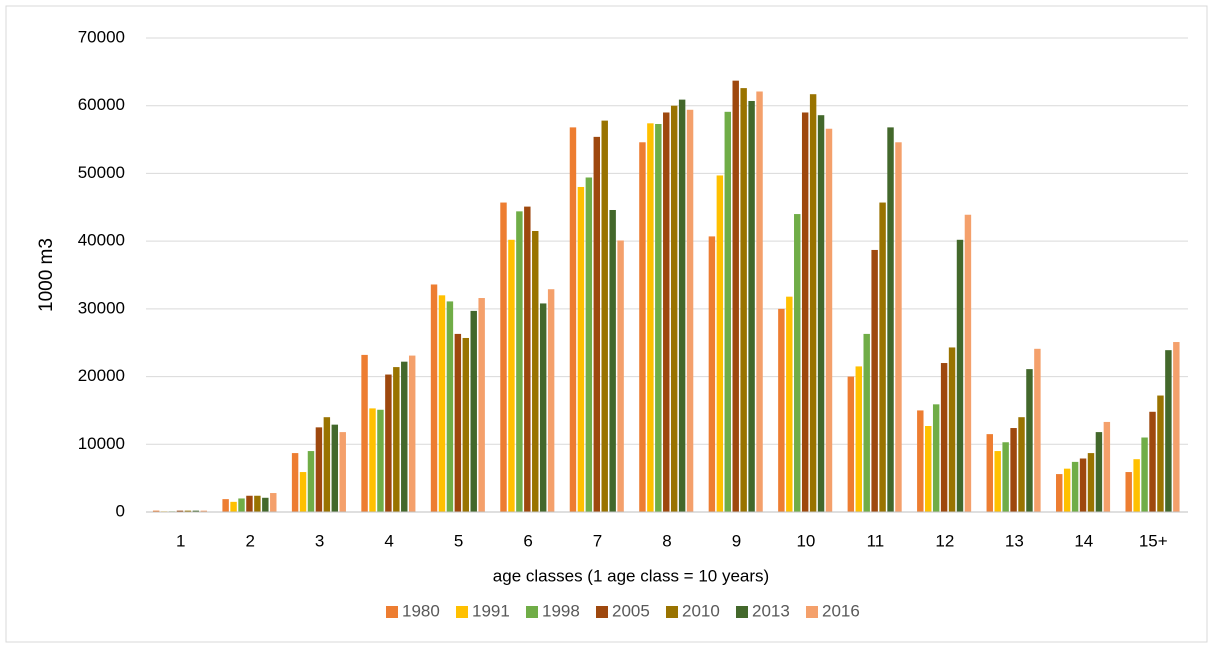 This screenshot has height=653, width=1213. I want to click on x-tick-label: 5, so click(458, 540).